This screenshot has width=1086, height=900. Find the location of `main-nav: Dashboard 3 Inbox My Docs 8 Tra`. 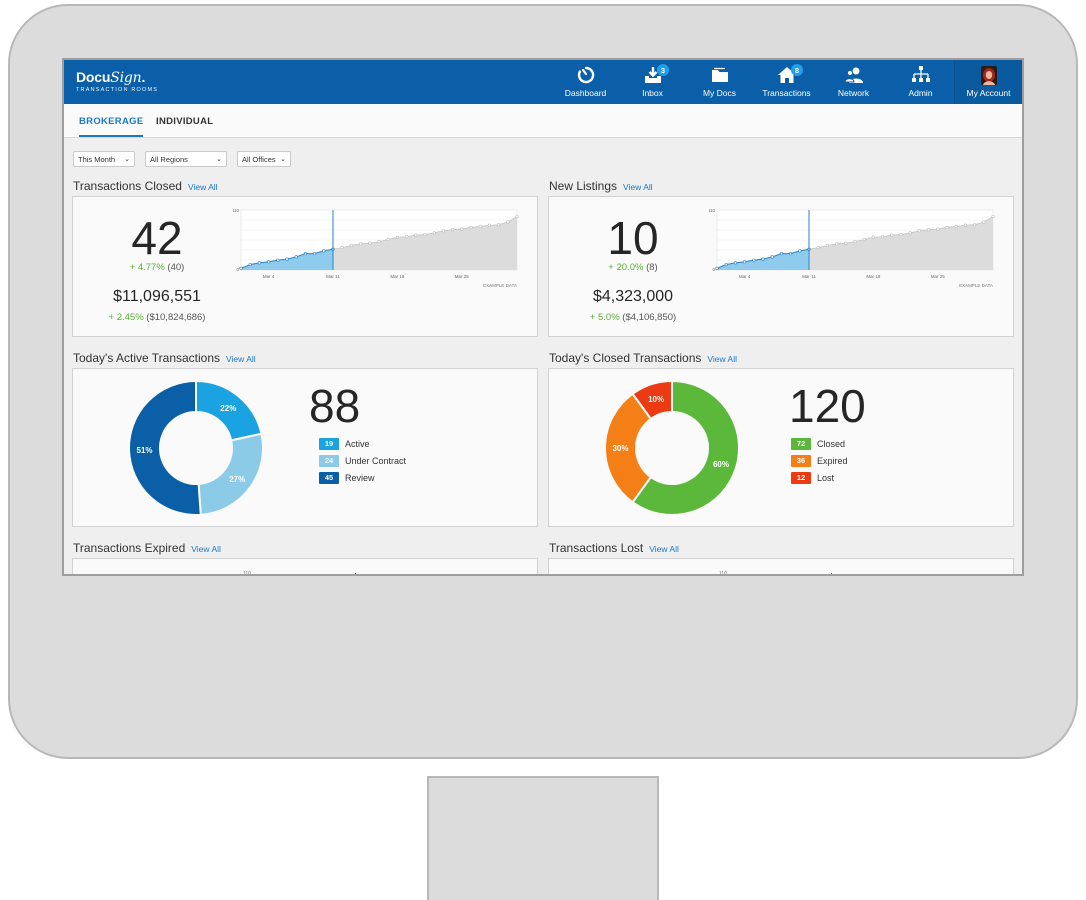

main-nav: Dashboard 3 Inbox My Docs 8 Tra is located at coordinates (787, 82).